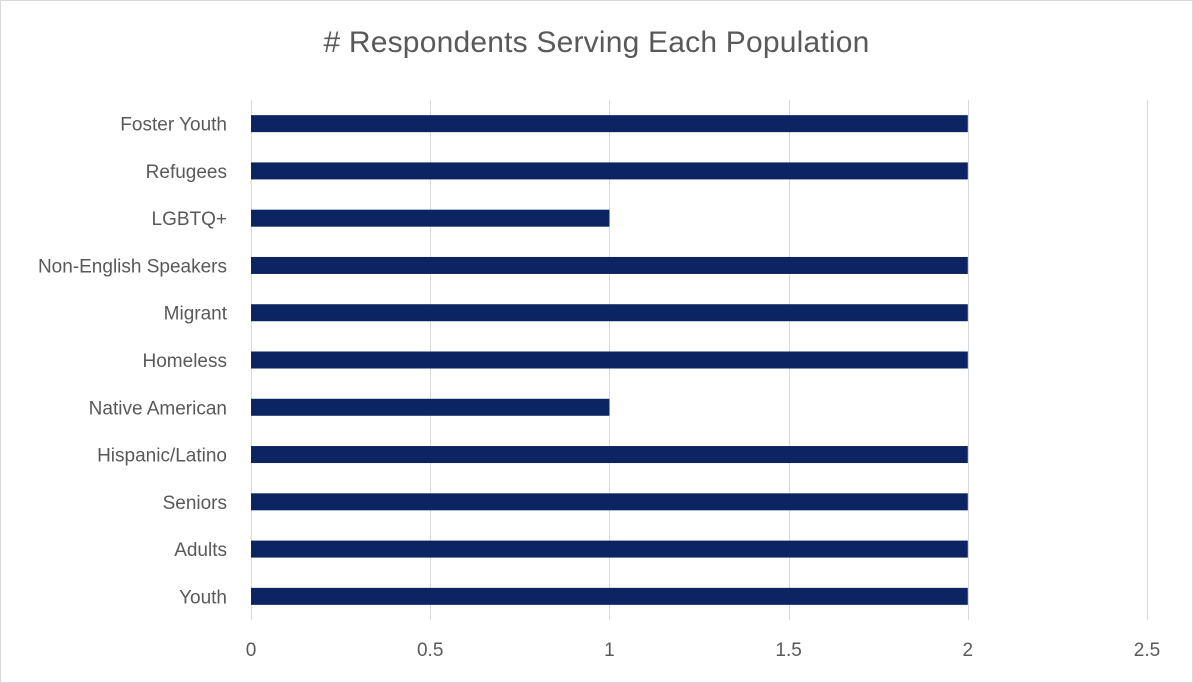 This screenshot has width=1193, height=683. What do you see at coordinates (703, 650) in the screenshot?
I see `x-tick-labels: 0 0.5 1 1.5 2 2.5` at bounding box center [703, 650].